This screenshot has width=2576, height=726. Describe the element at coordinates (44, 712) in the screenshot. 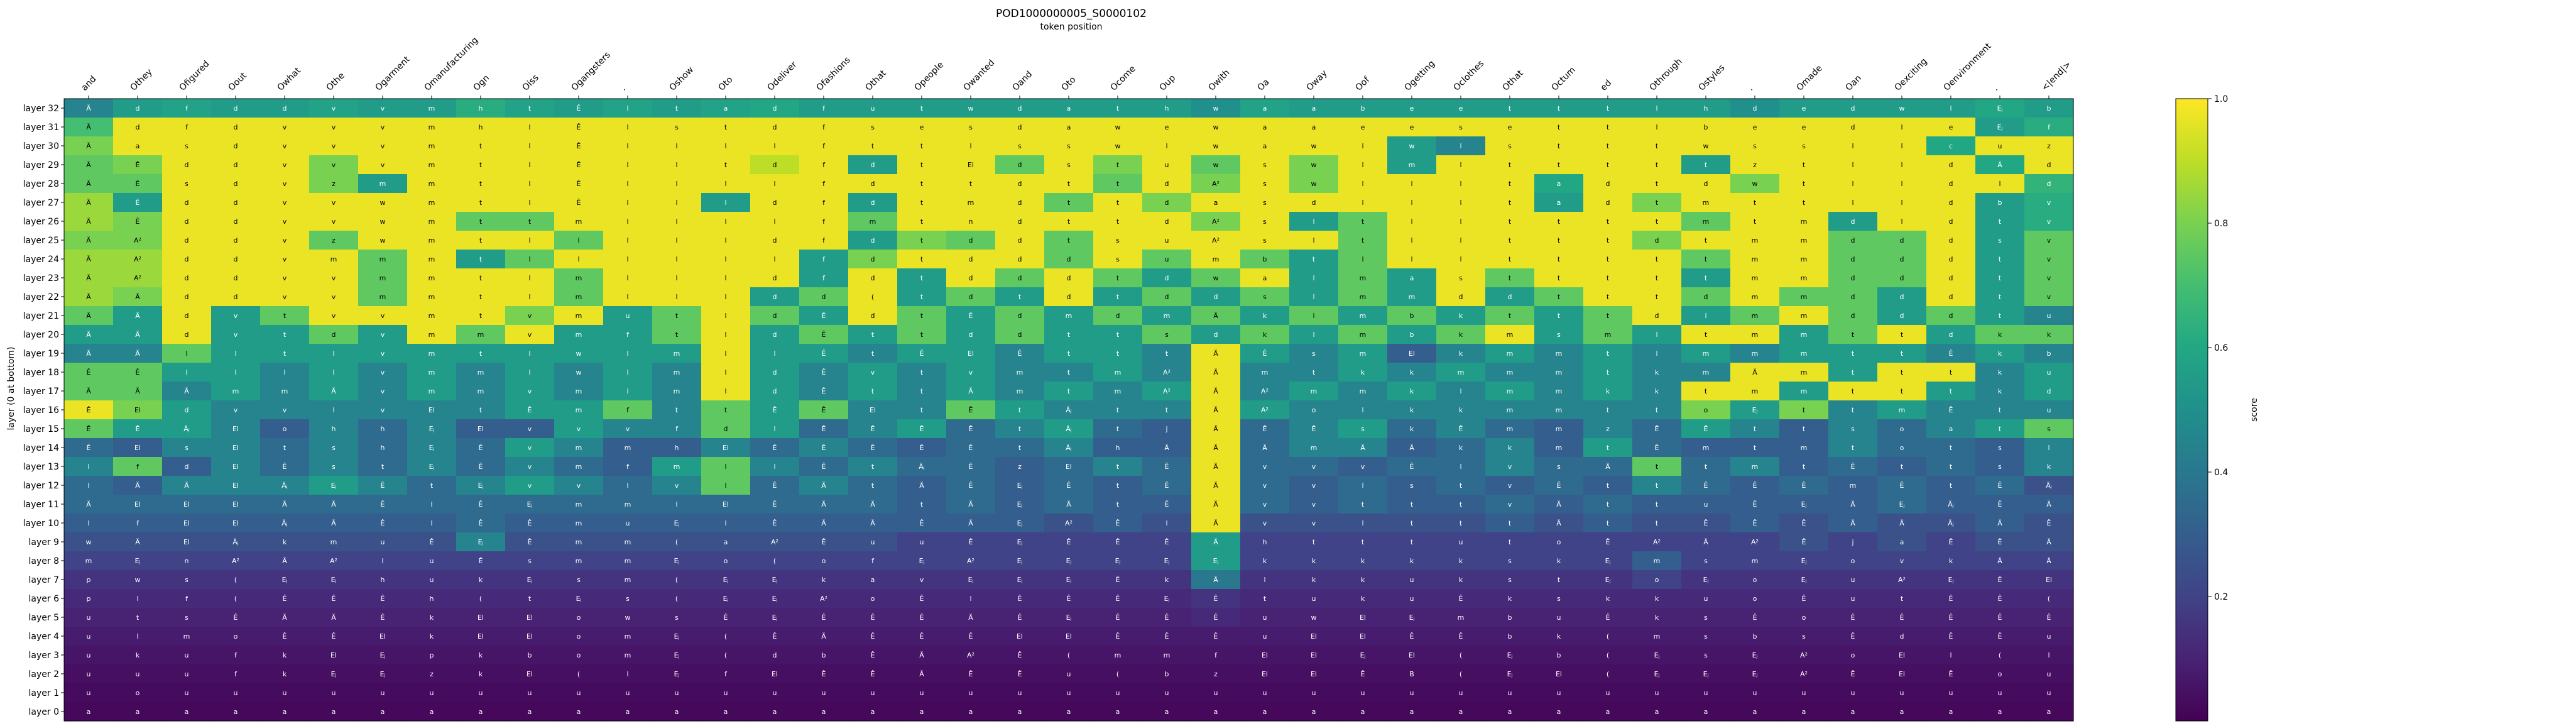

I see `y-tick-label: layer 0` at that location.